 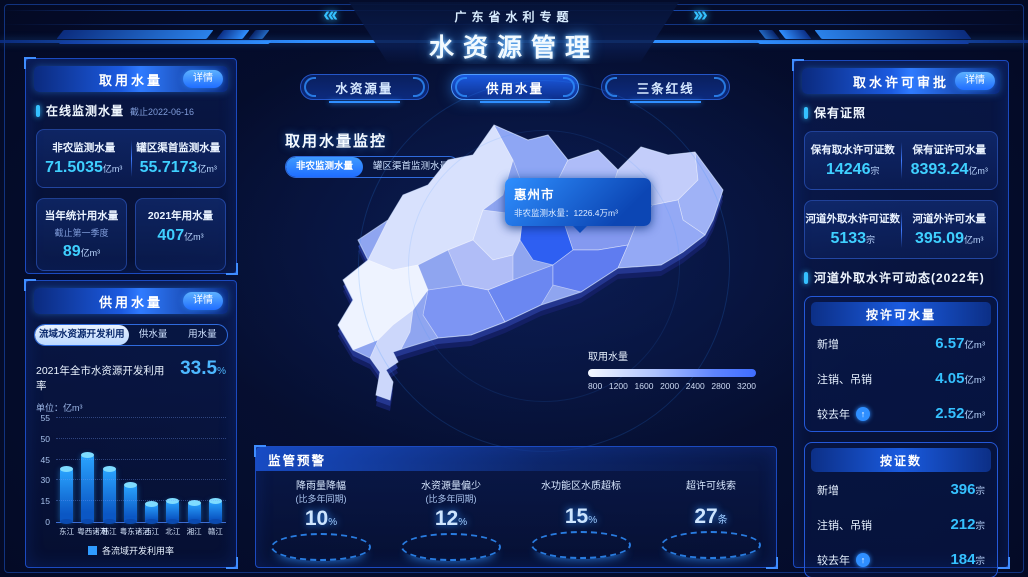 I want to click on section-marker-icon, so click(x=806, y=112).